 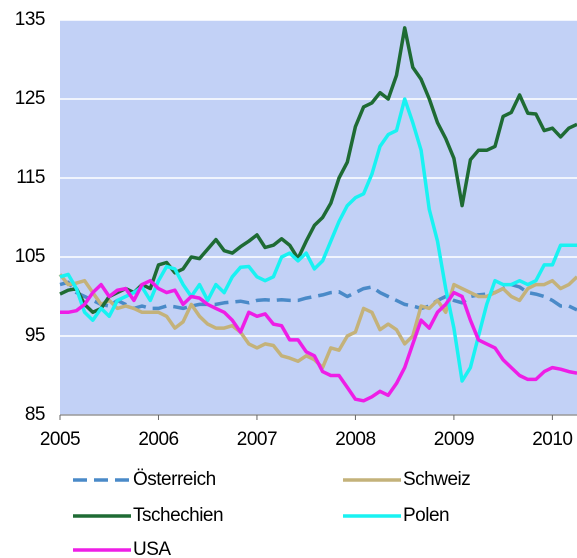 I want to click on legend-label: Österreich, so click(x=174, y=479).